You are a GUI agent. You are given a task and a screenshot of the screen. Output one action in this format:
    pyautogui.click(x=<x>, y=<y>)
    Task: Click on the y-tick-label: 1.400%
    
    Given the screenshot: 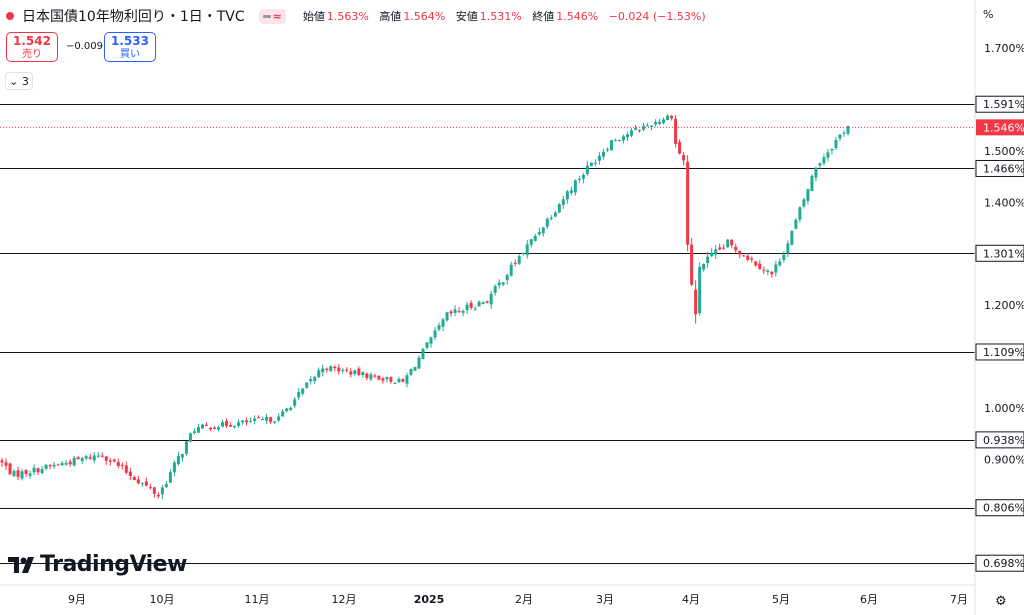 What is the action you would take?
    pyautogui.click(x=1004, y=202)
    